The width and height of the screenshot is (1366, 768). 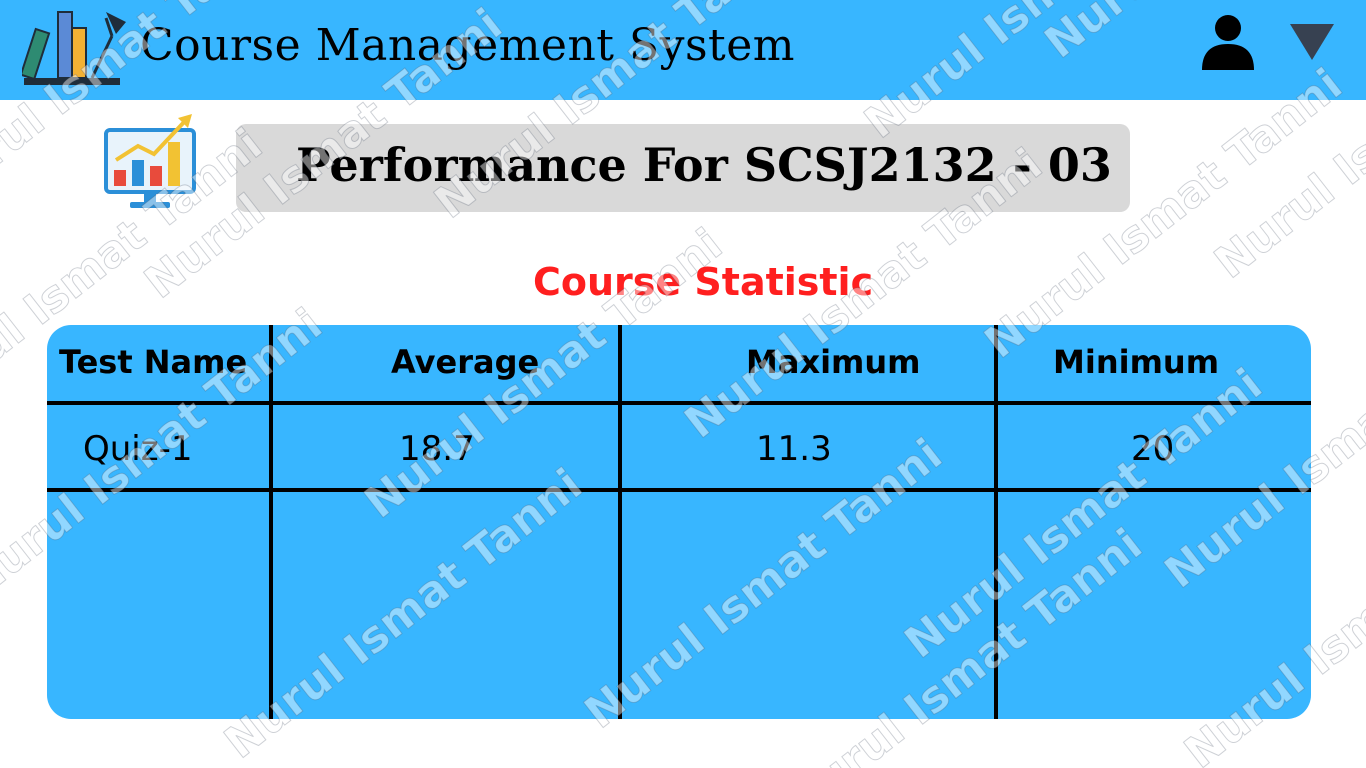 What do you see at coordinates (74, 48) in the screenshot?
I see `books-and-lamp-icon` at bounding box center [74, 48].